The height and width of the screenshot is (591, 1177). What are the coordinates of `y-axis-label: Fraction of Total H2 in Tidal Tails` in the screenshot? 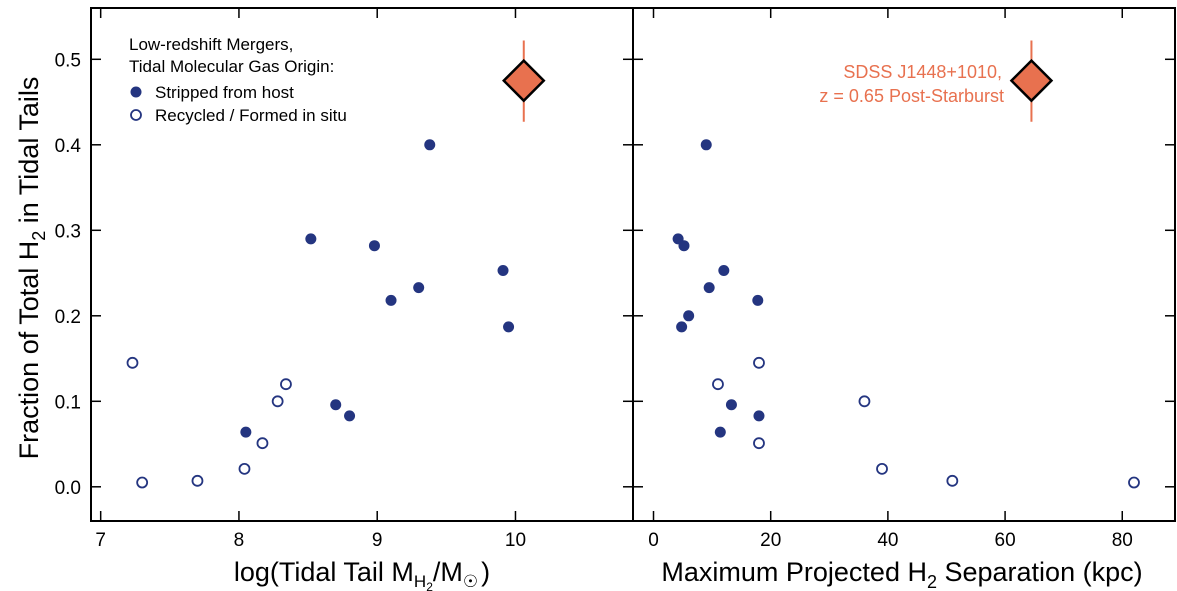 It's located at (31, 268).